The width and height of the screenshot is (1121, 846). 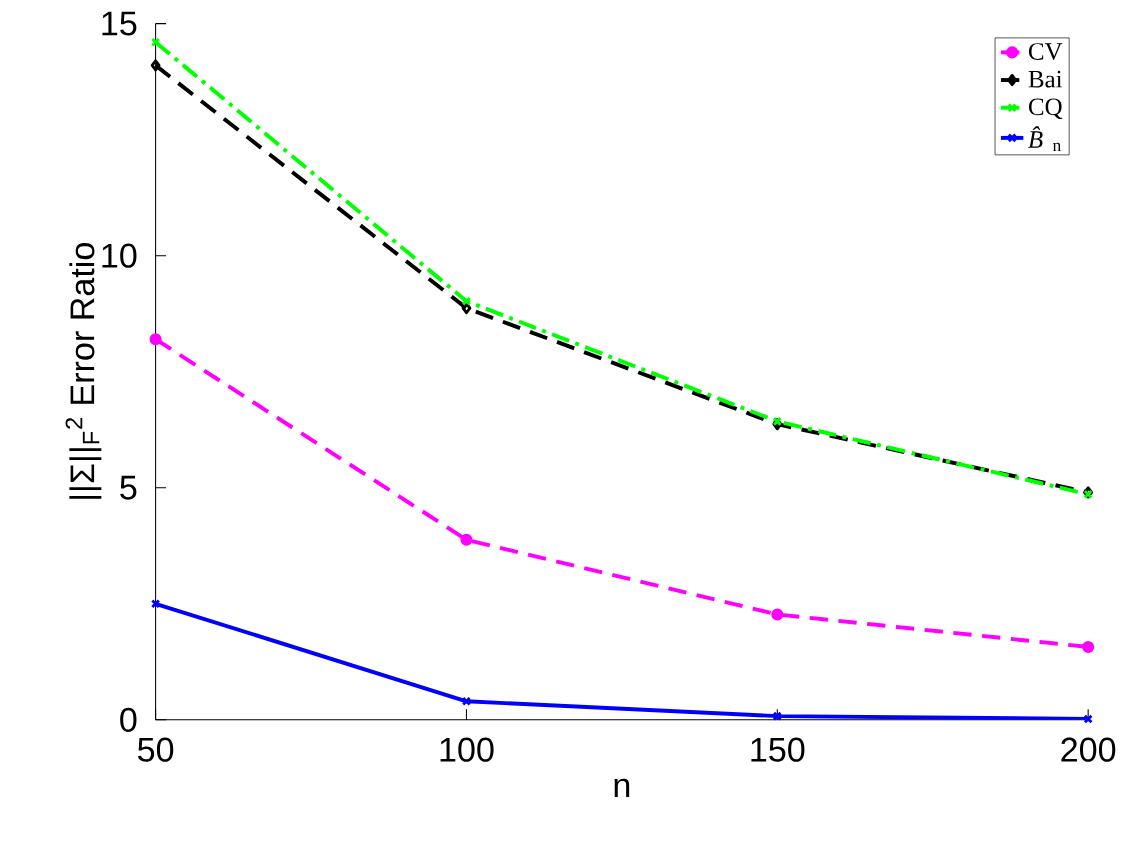 I want to click on x-tick-label: 100, so click(x=467, y=749).